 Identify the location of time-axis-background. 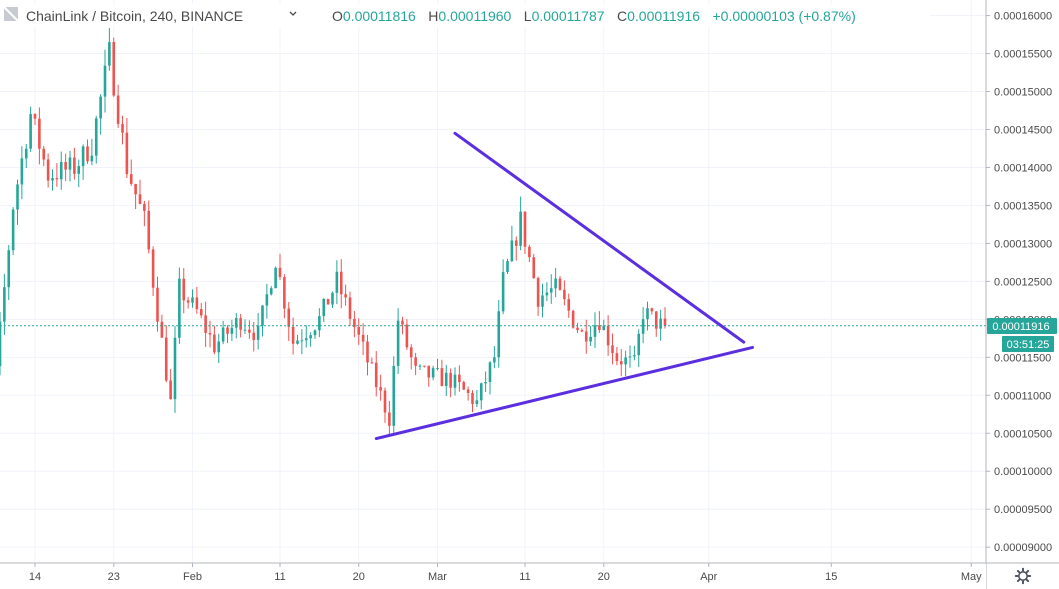
(493, 576).